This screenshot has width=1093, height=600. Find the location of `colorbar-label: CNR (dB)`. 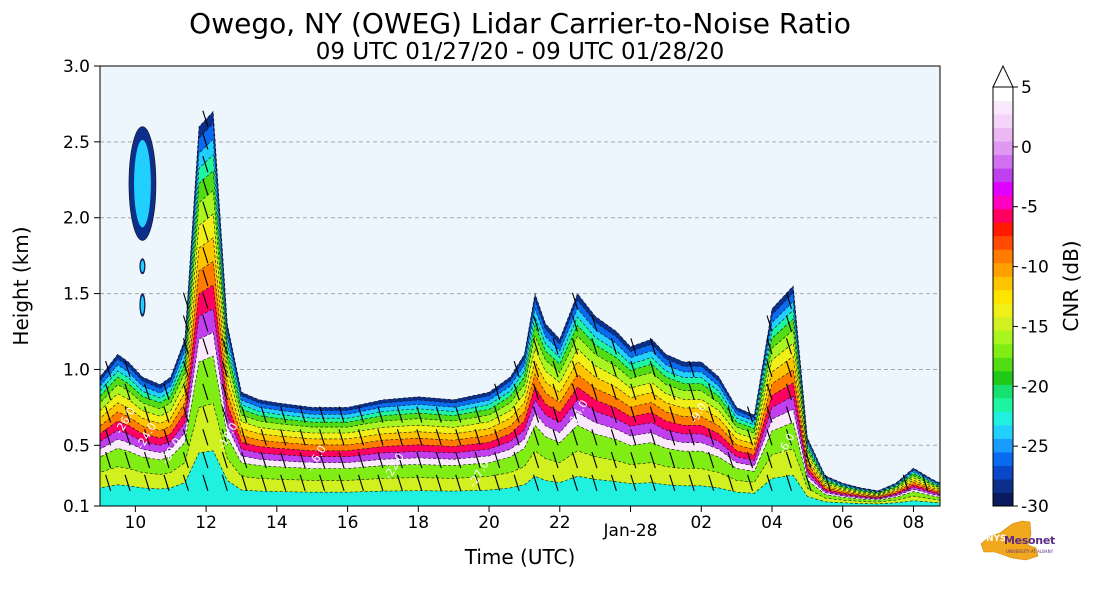

colorbar-label: CNR (dB) is located at coordinates (1071, 285).